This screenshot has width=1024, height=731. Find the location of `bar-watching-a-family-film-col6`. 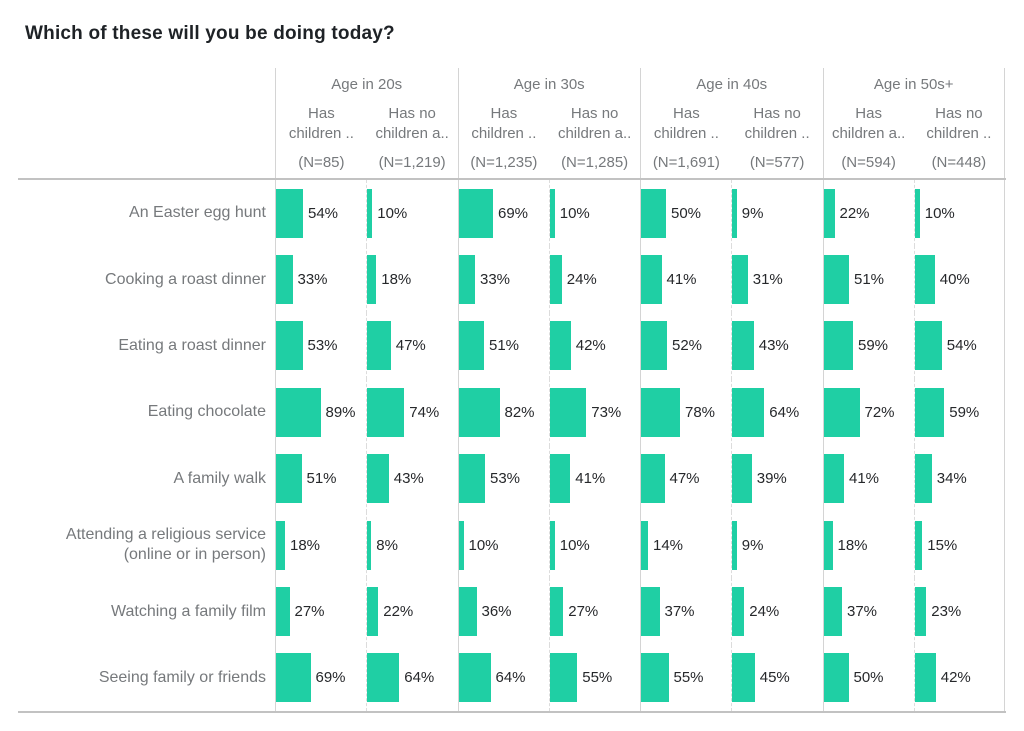

bar-watching-a-family-film-col6 is located at coordinates (738, 612).